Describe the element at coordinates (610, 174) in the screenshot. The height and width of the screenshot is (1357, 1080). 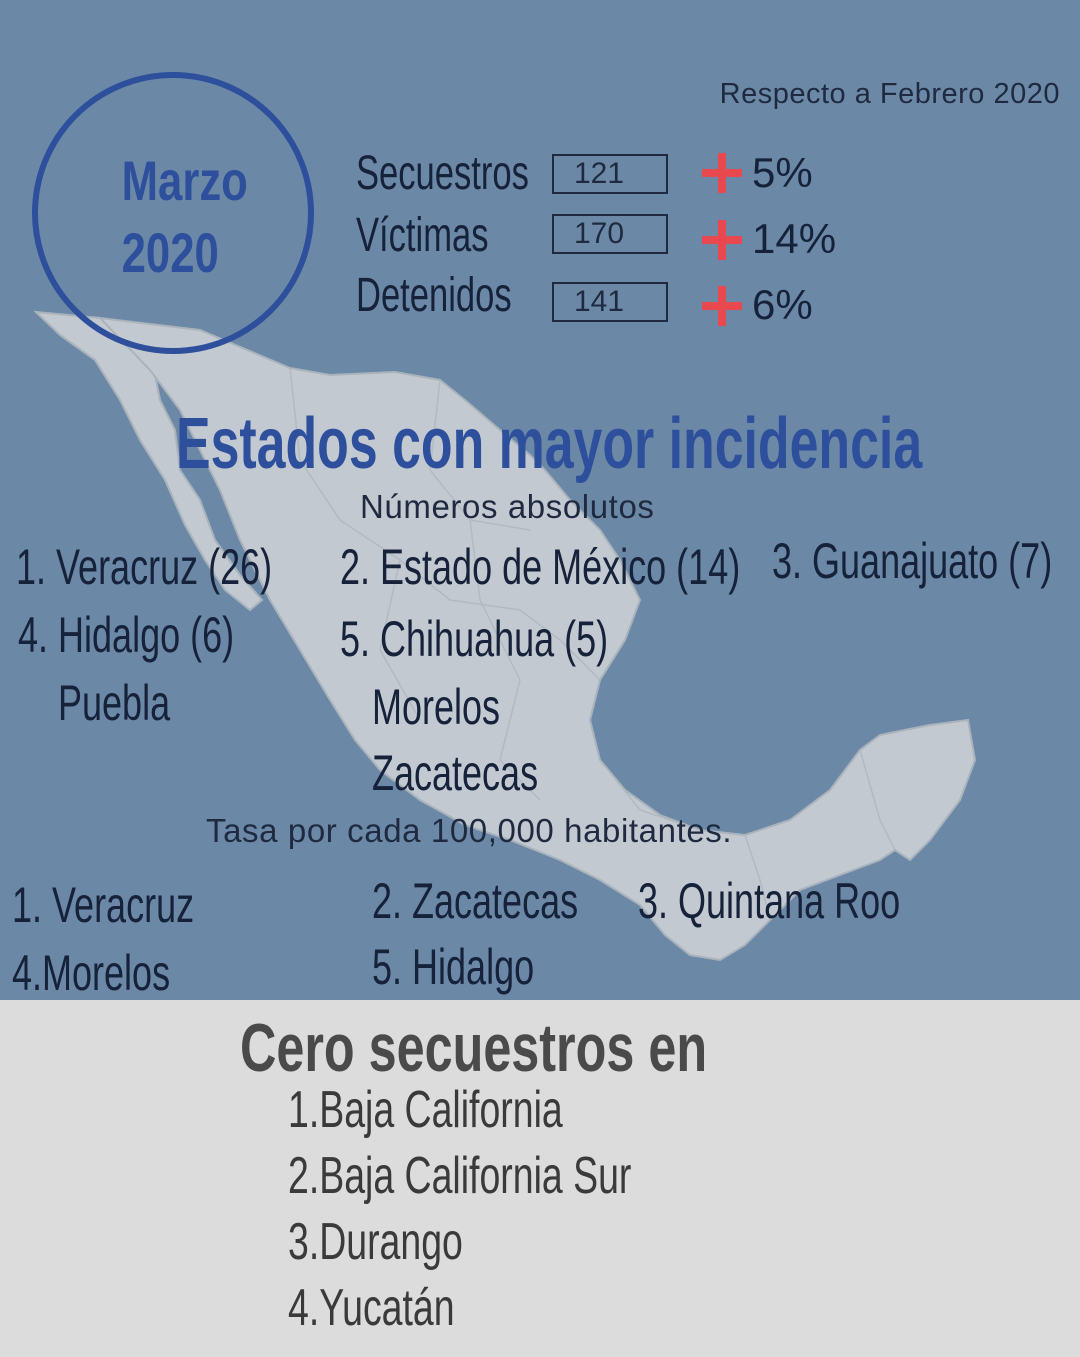
I see `stat-value-secuestros: 121` at that location.